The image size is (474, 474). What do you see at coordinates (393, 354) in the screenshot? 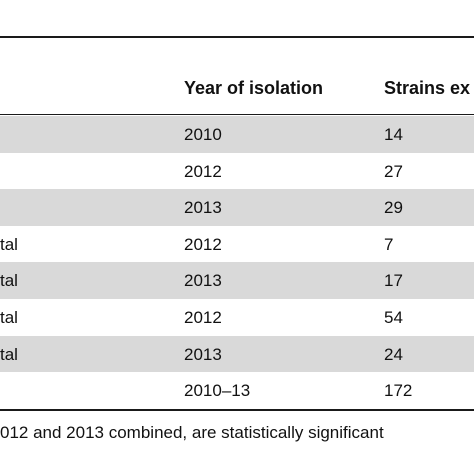
I see `cell-strains: 24` at bounding box center [393, 354].